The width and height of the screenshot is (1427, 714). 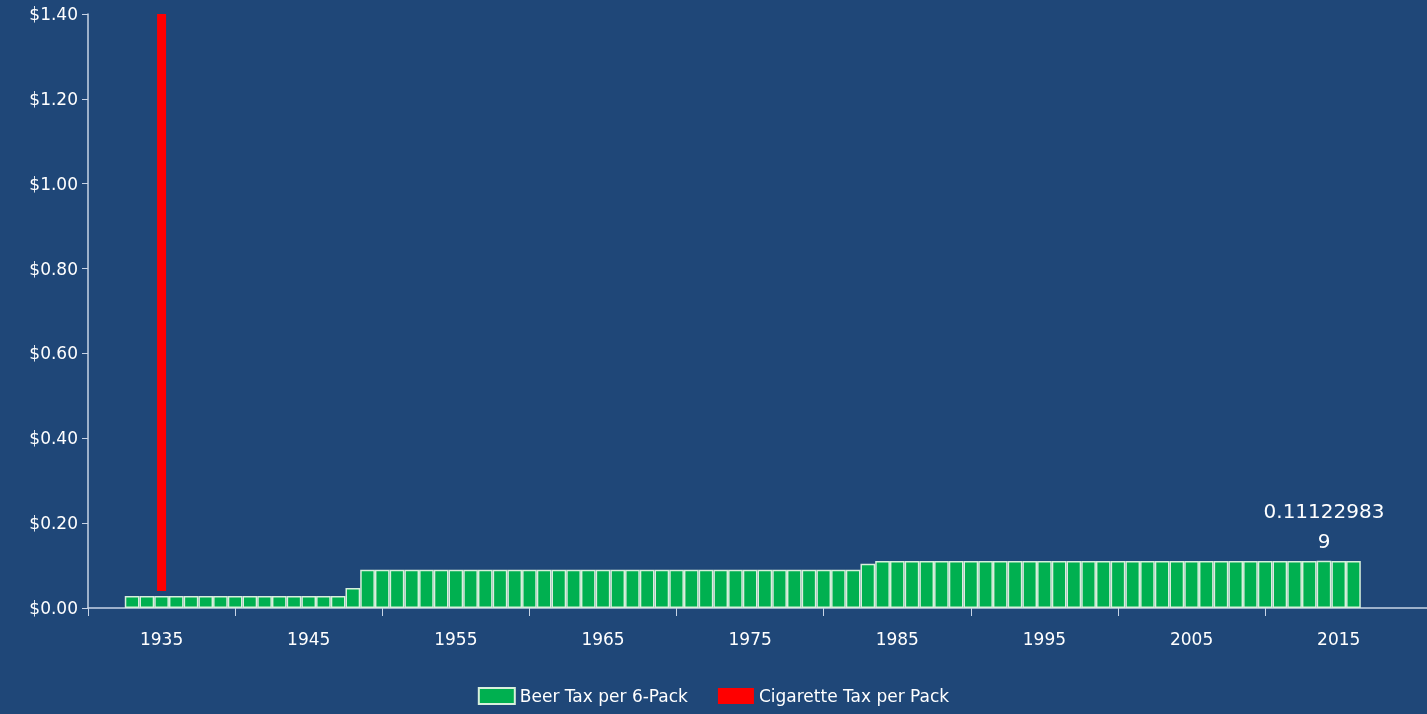 I want to click on x-tick-label: 1955, so click(x=456, y=638).